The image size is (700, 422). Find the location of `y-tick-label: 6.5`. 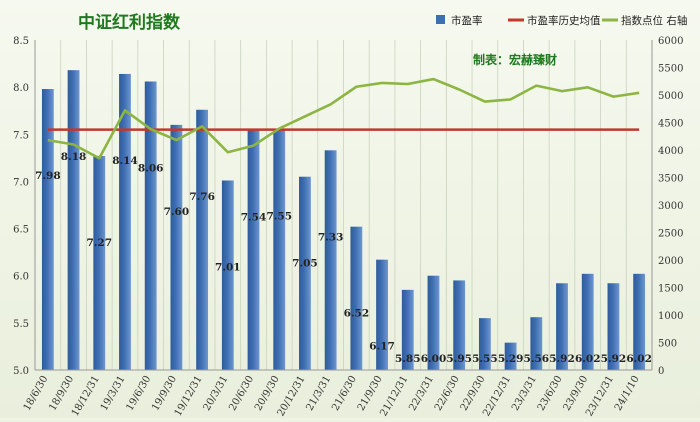

y-tick-label: 6.5 is located at coordinates (21, 230).